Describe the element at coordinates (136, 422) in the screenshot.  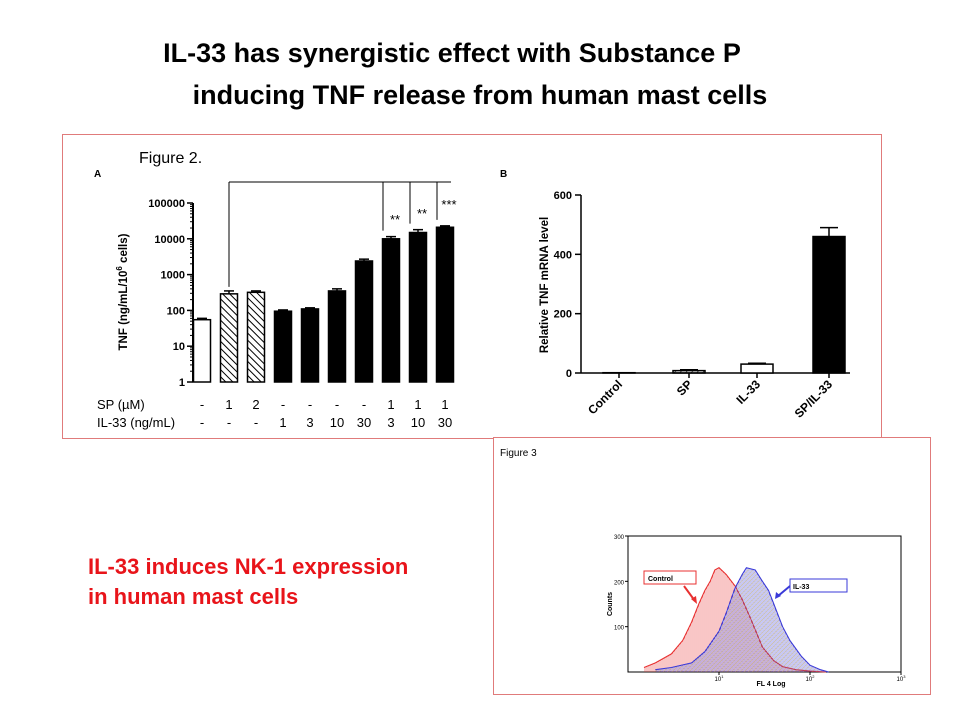
I see `panel-a-row-label-il33: IL-33 (ng/mL)` at that location.